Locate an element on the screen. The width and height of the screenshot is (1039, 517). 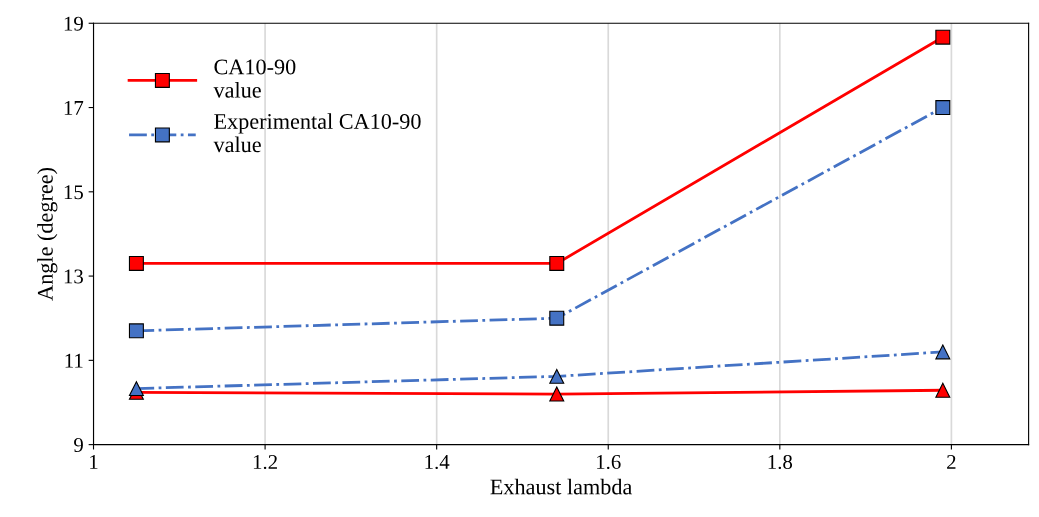
x-tick-label: 1.4 is located at coordinates (437, 462).